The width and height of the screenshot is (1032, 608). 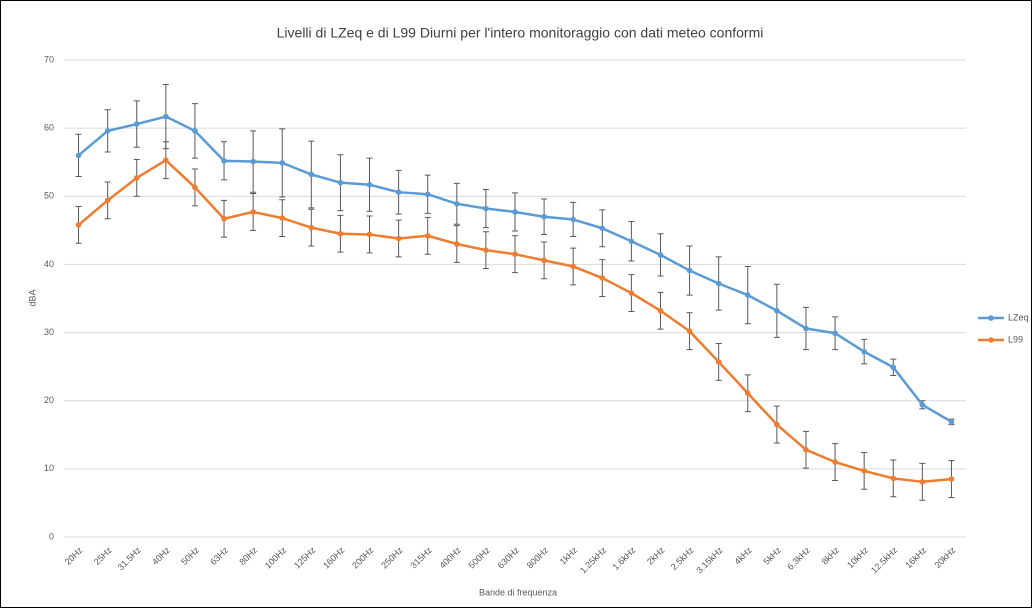 I want to click on y-tick-label: 60, so click(x=49, y=128).